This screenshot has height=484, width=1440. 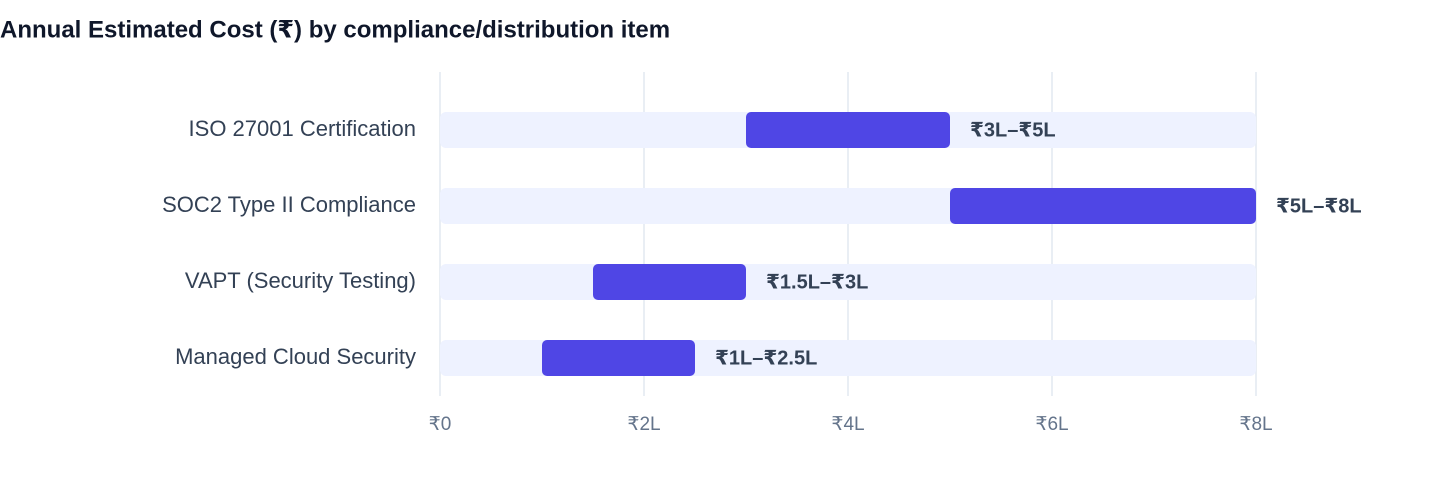 What do you see at coordinates (1319, 206) in the screenshot?
I see `value-label: ₹5L–₹8L` at bounding box center [1319, 206].